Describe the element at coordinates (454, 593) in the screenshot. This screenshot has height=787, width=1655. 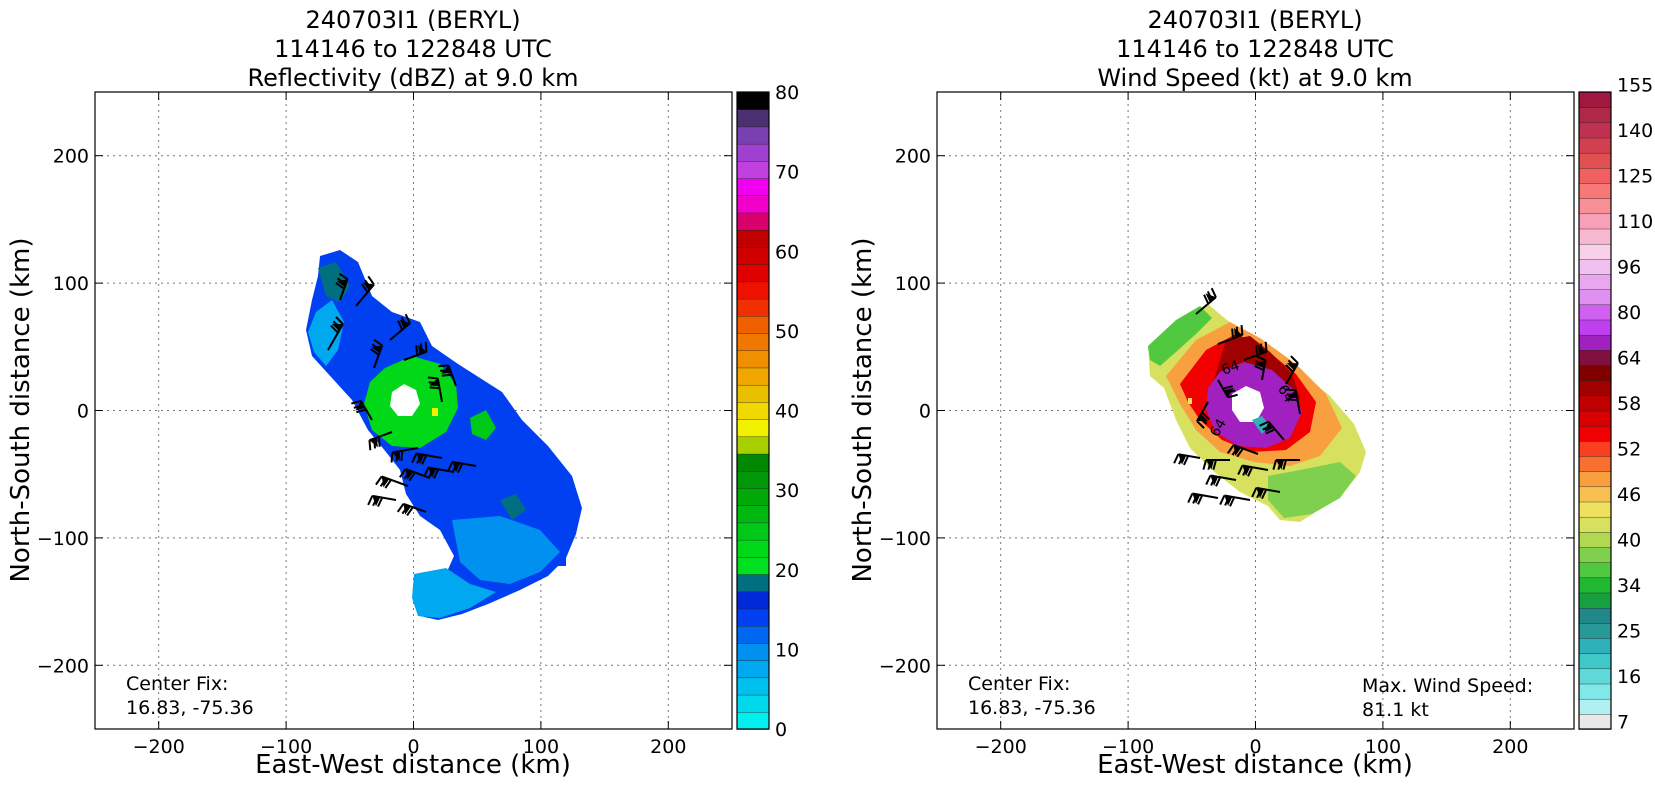
I see `echo-light-blue` at that location.